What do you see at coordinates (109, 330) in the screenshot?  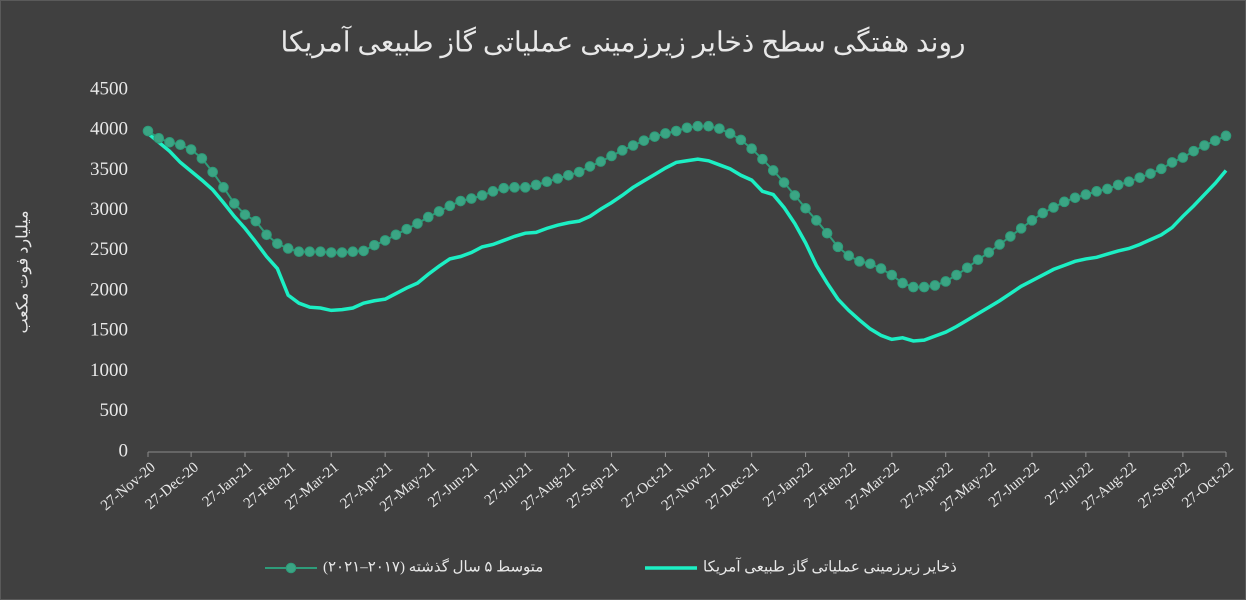 I see `y-tick-label: 1500` at bounding box center [109, 330].